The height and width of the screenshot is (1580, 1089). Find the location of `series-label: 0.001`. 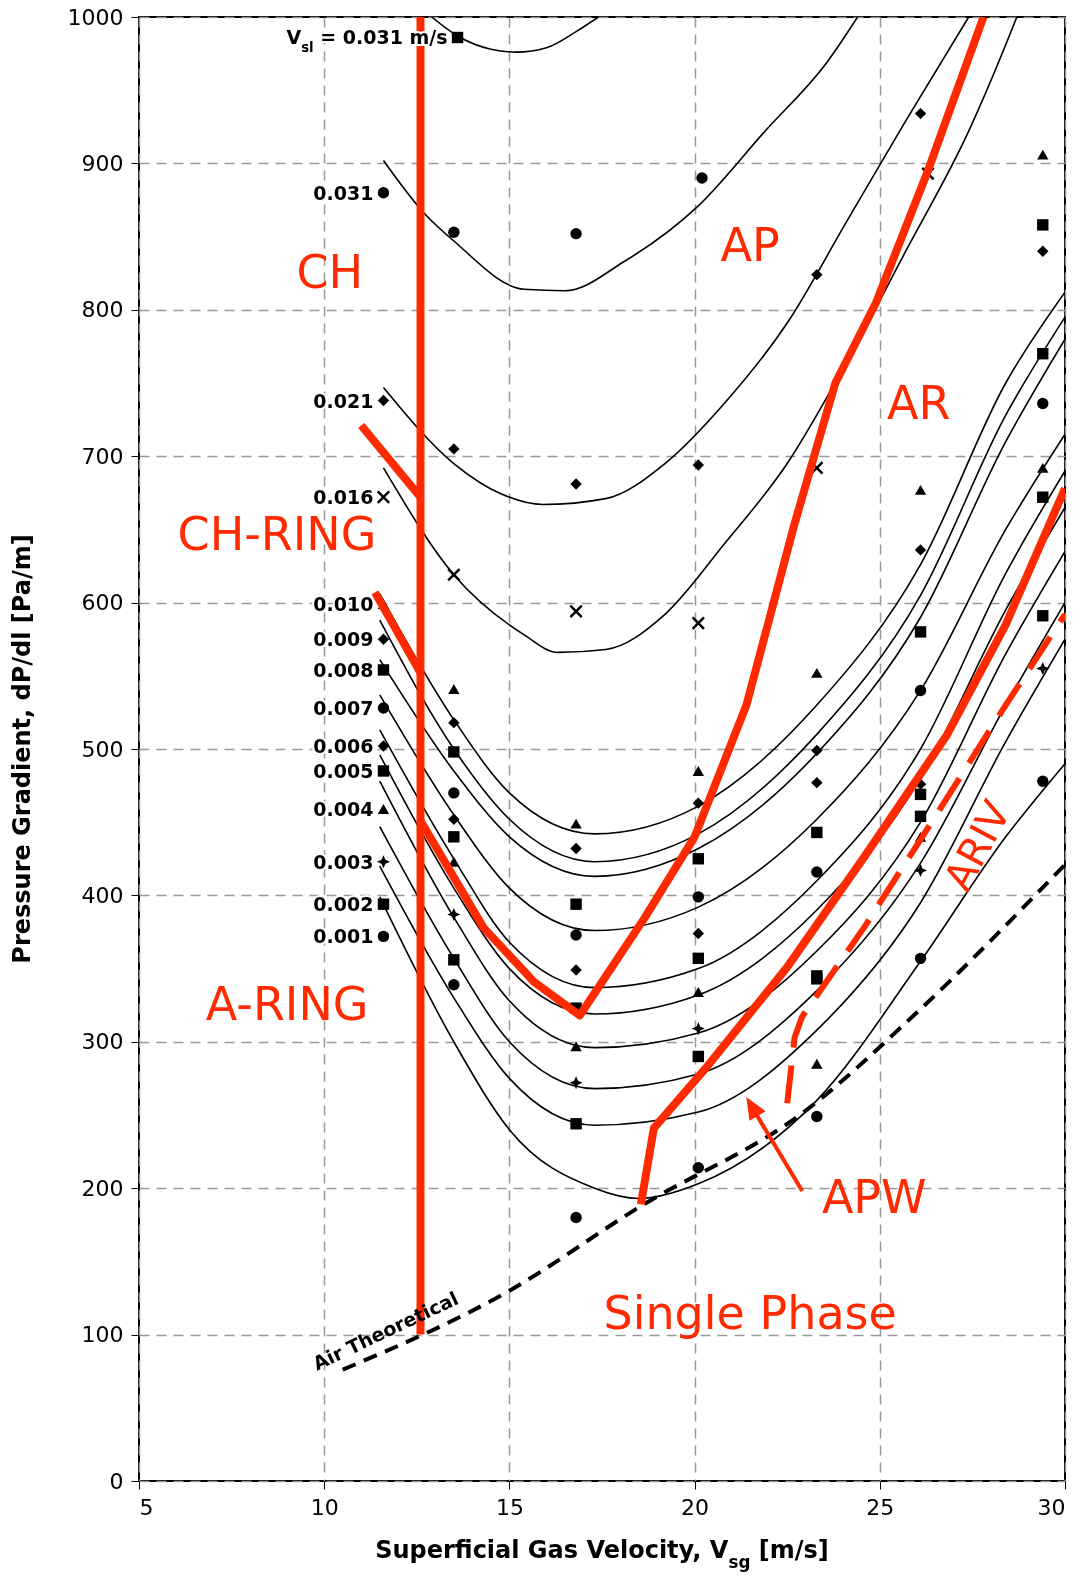

series-label: 0.001 is located at coordinates (343, 936).